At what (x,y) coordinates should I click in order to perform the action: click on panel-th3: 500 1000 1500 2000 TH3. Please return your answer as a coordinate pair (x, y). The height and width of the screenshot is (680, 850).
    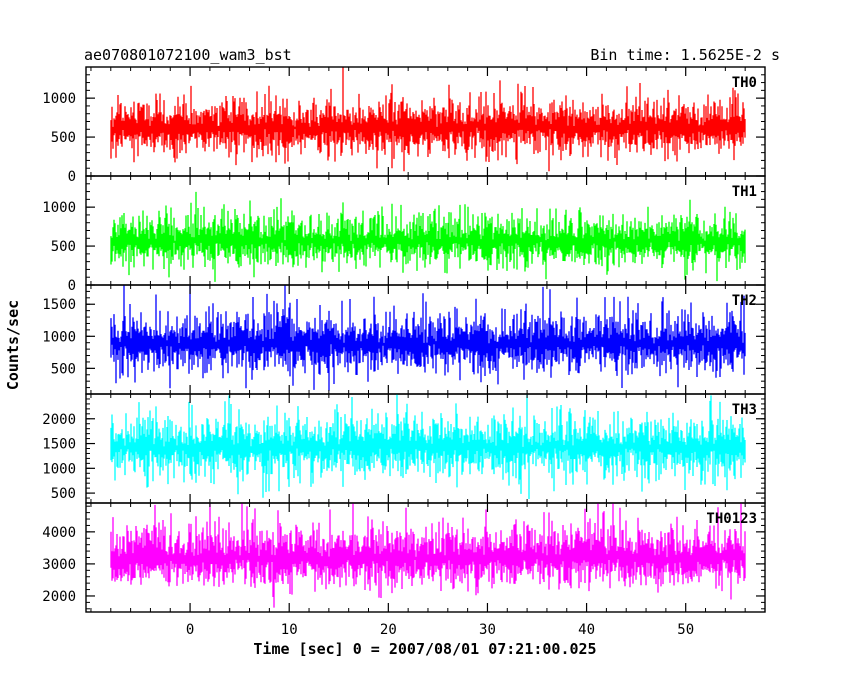
    Looking at the image, I should click on (404, 448).